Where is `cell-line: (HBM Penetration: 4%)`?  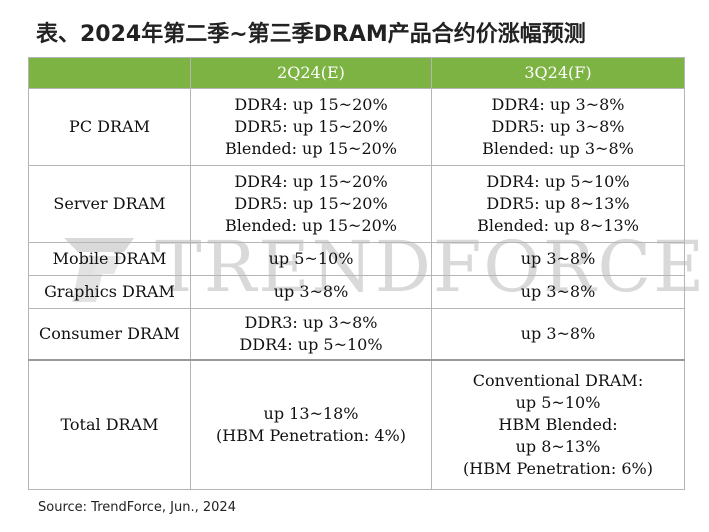 cell-line: (HBM Penetration: 4%) is located at coordinates (311, 435).